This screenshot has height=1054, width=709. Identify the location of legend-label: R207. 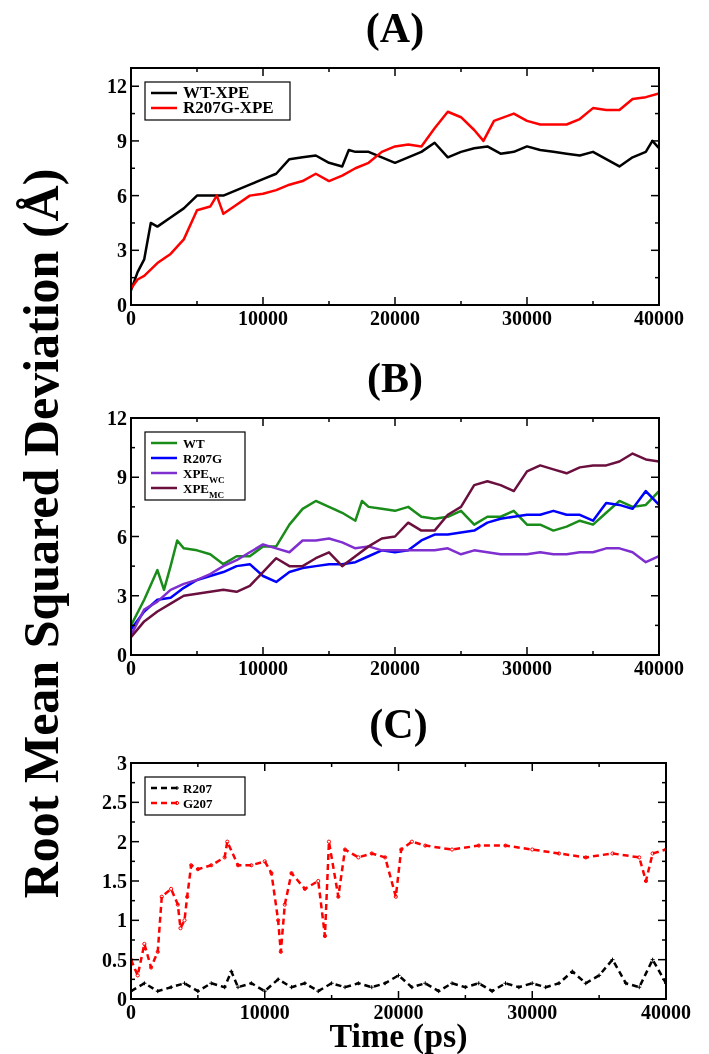
(198, 788).